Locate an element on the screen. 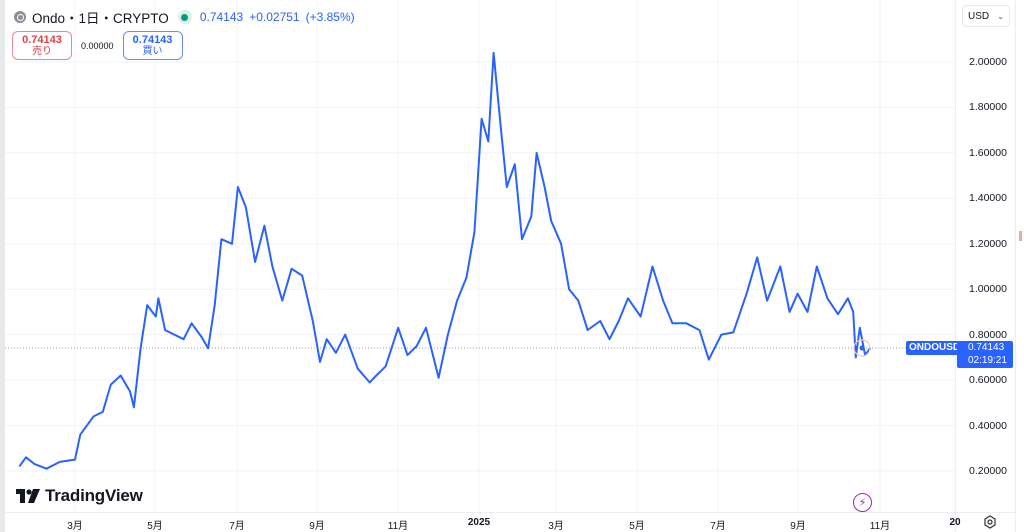 This screenshot has width=1024, height=532. lightning-icon: ⚡ is located at coordinates (862, 502).